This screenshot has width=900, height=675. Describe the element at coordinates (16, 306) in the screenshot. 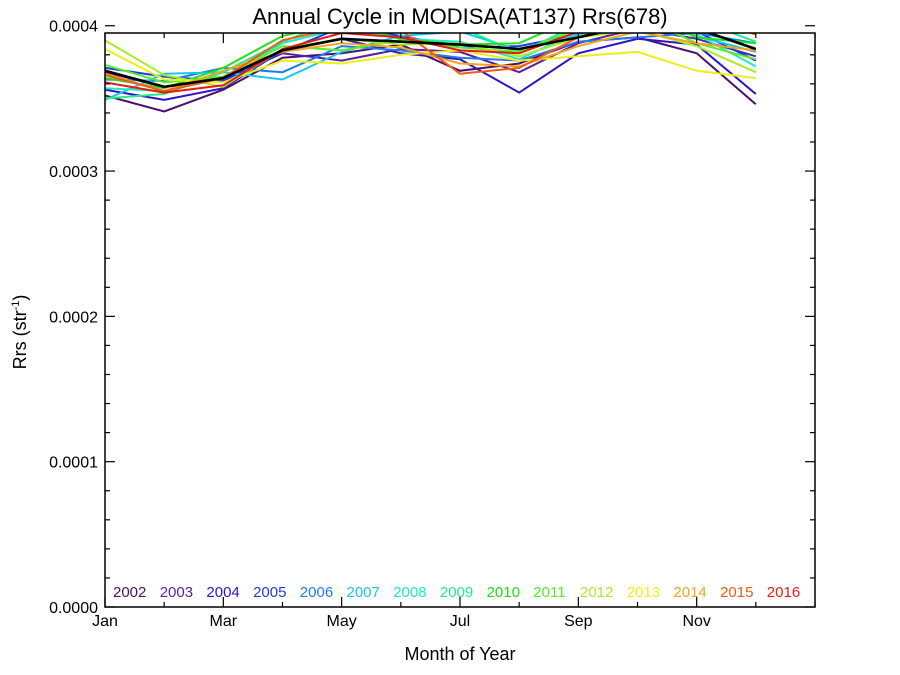

I see `y-axis-label-superscript: -1` at that location.